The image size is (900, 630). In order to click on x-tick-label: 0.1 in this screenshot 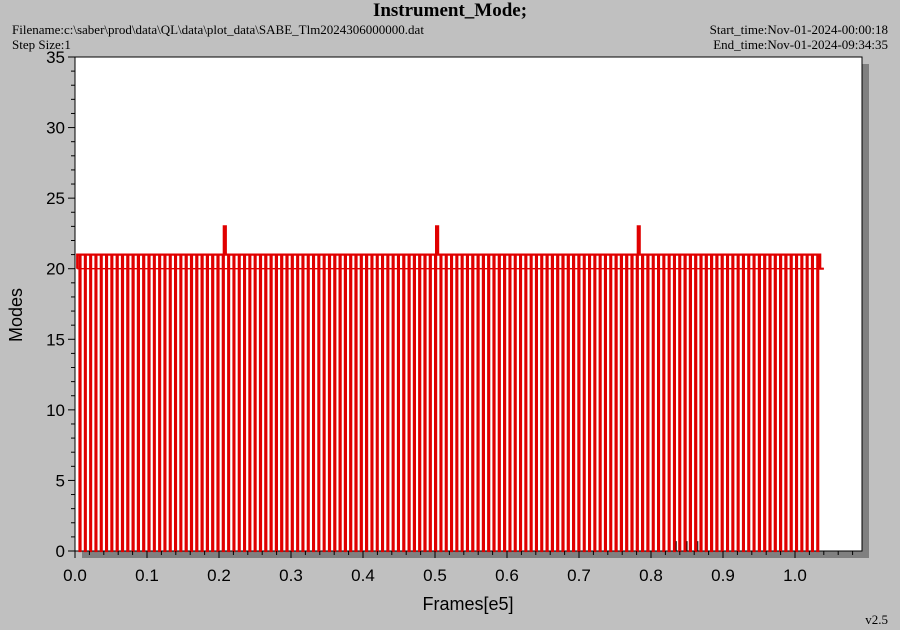, I will do `click(147, 575)`.